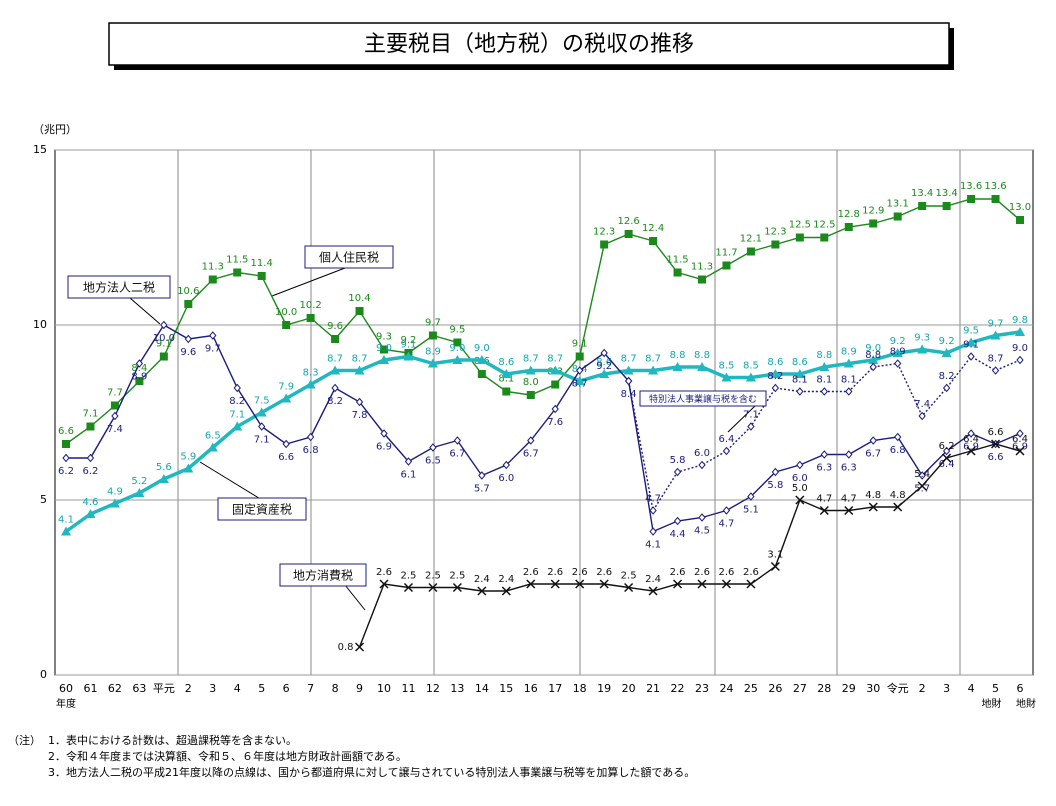 The height and width of the screenshot is (806, 1056). I want to click on value-label: 4.9, so click(115, 492).